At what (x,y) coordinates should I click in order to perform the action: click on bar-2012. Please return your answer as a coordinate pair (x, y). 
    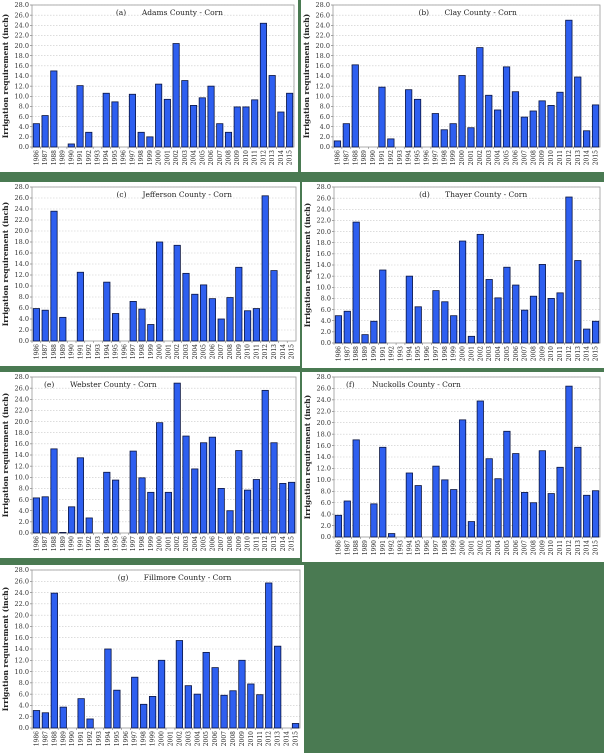
    Looking at the image, I should click on (569, 83).